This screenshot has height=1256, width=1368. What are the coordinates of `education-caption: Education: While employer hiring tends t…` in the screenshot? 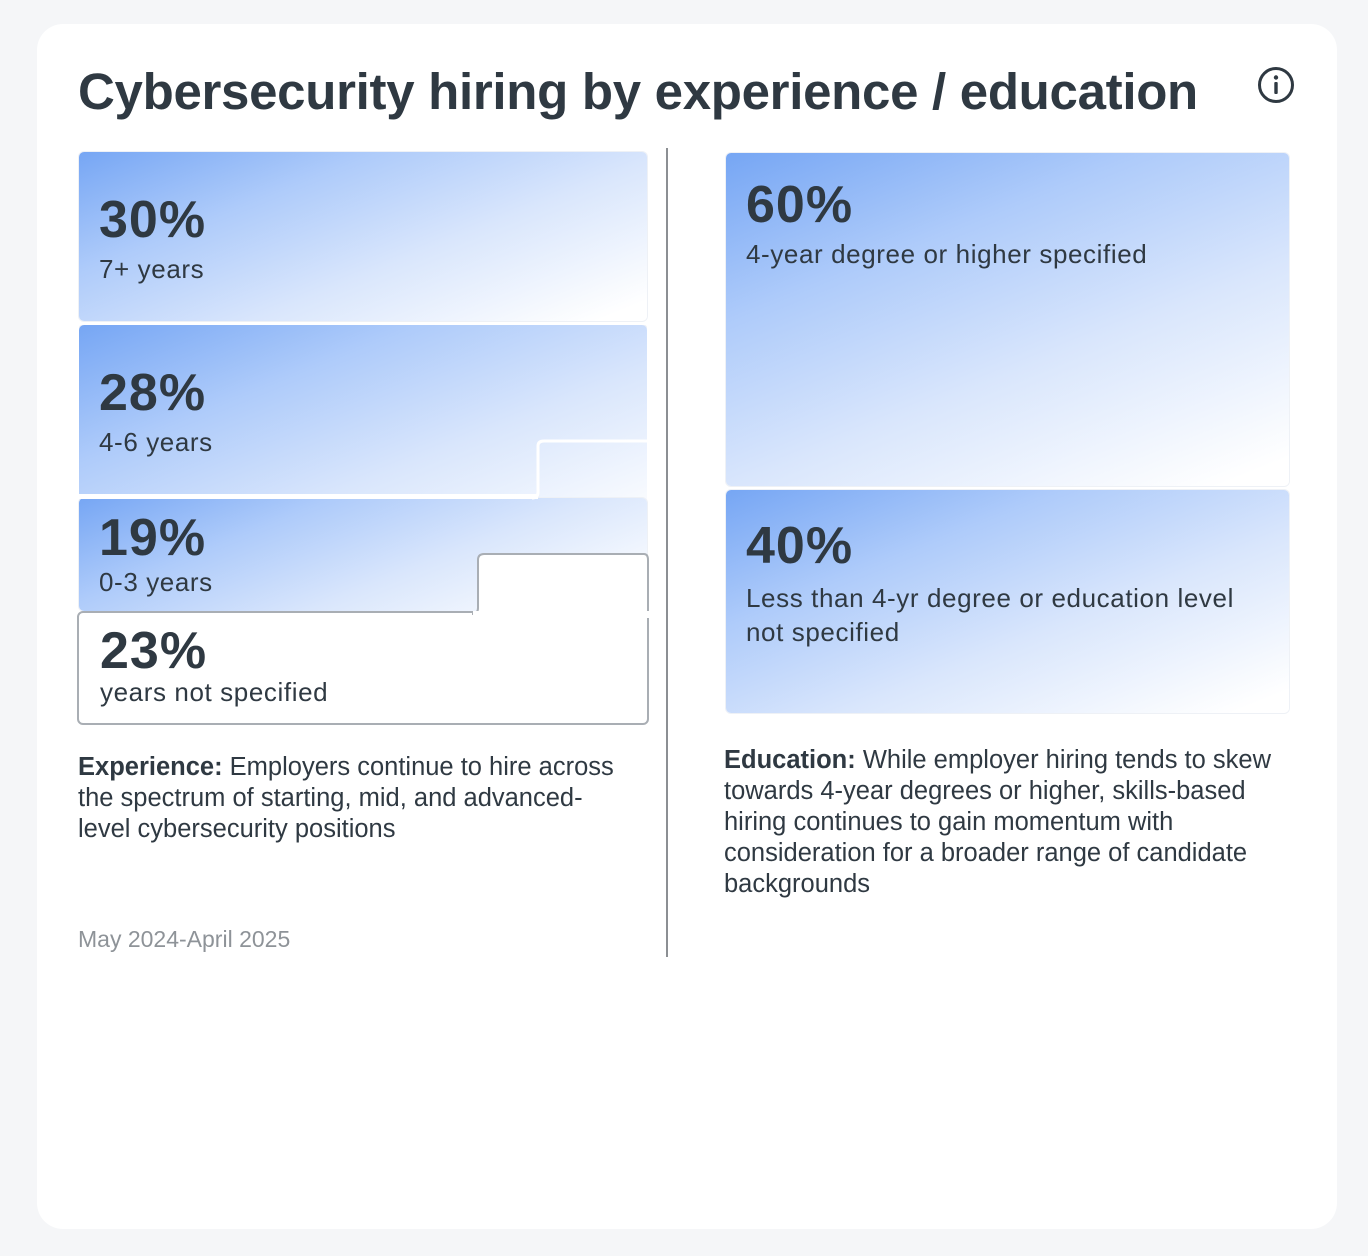 It's located at (1011, 822).